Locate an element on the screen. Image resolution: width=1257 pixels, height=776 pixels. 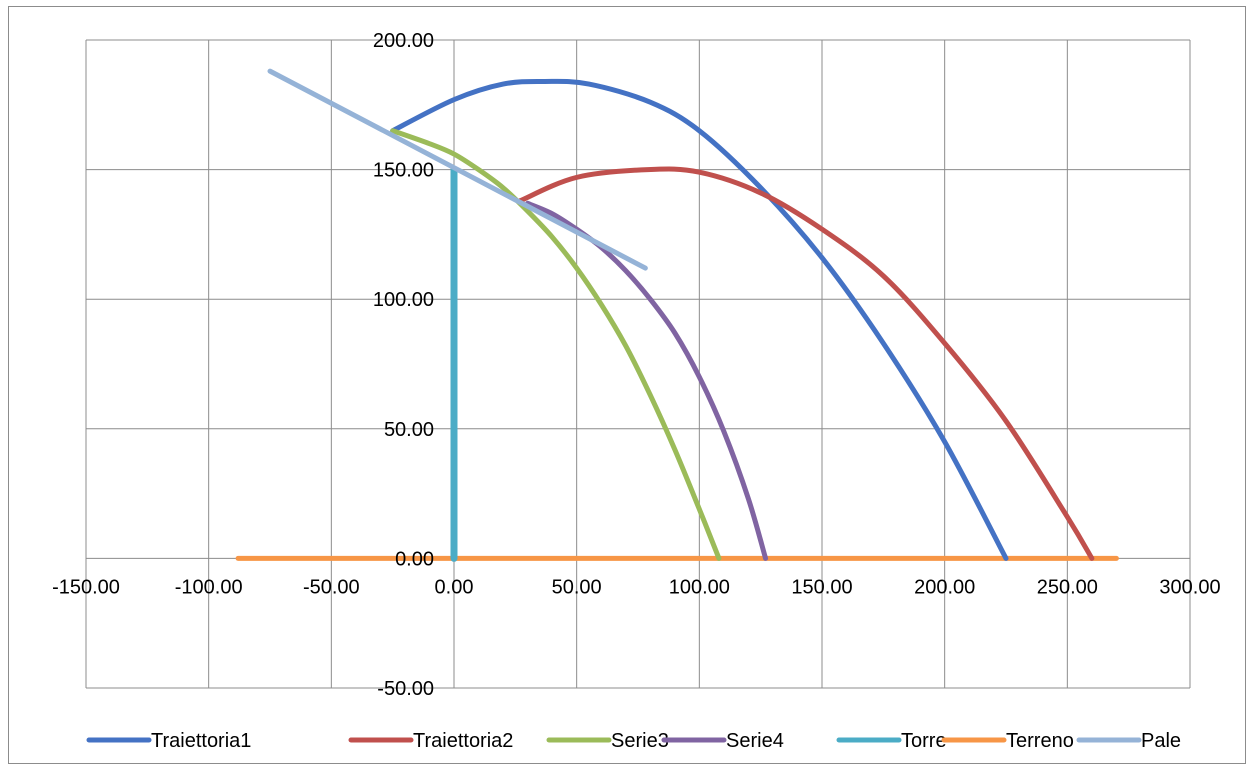
x-tick-label: 200.00 is located at coordinates (944, 587).